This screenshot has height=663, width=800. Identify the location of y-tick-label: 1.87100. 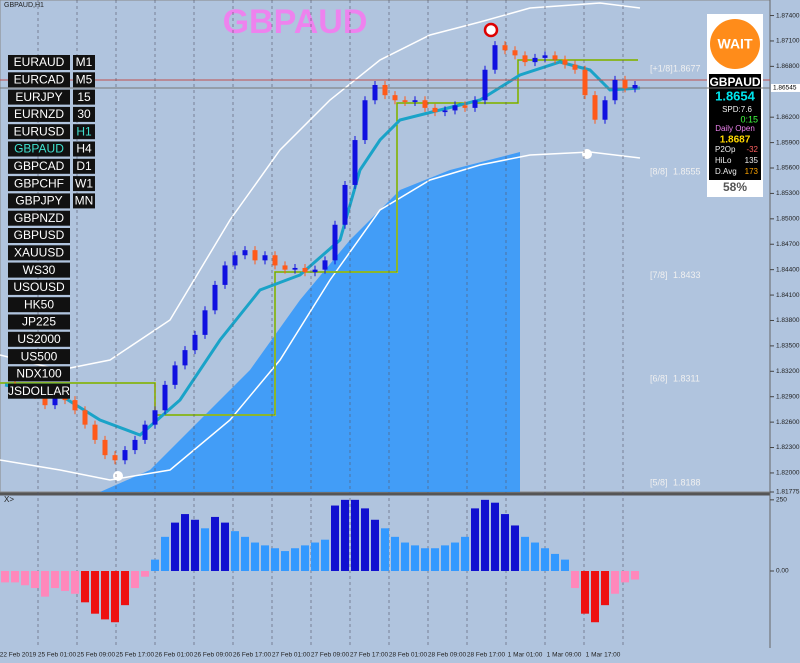
(788, 41).